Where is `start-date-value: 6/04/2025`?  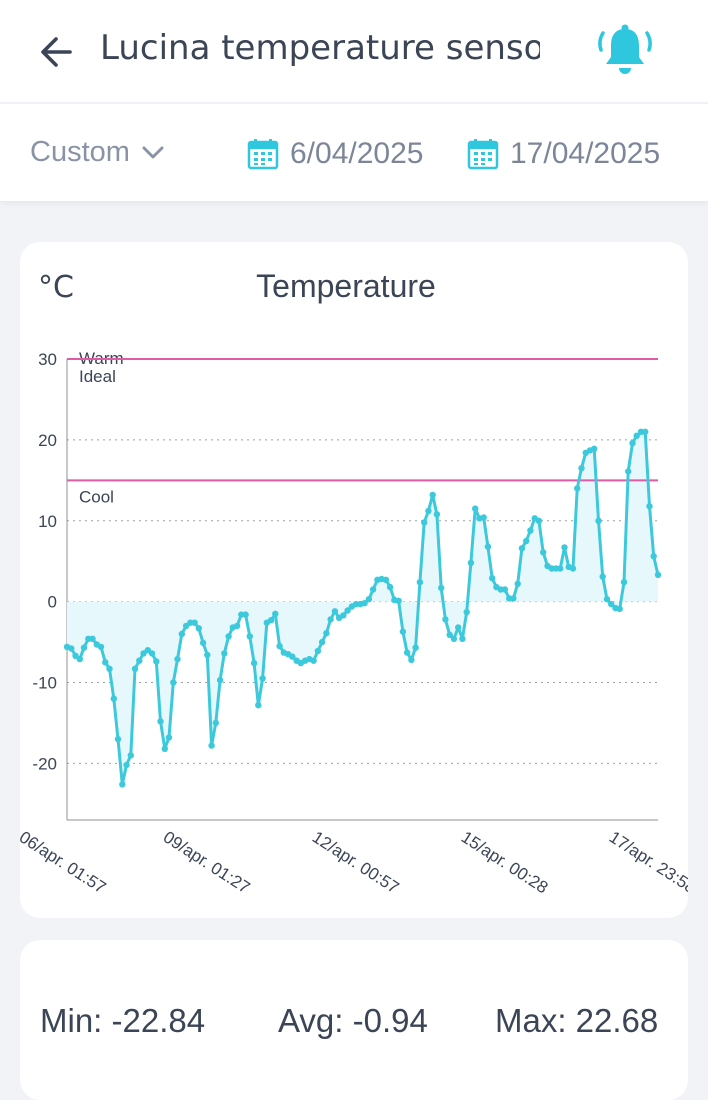 start-date-value: 6/04/2025 is located at coordinates (357, 153).